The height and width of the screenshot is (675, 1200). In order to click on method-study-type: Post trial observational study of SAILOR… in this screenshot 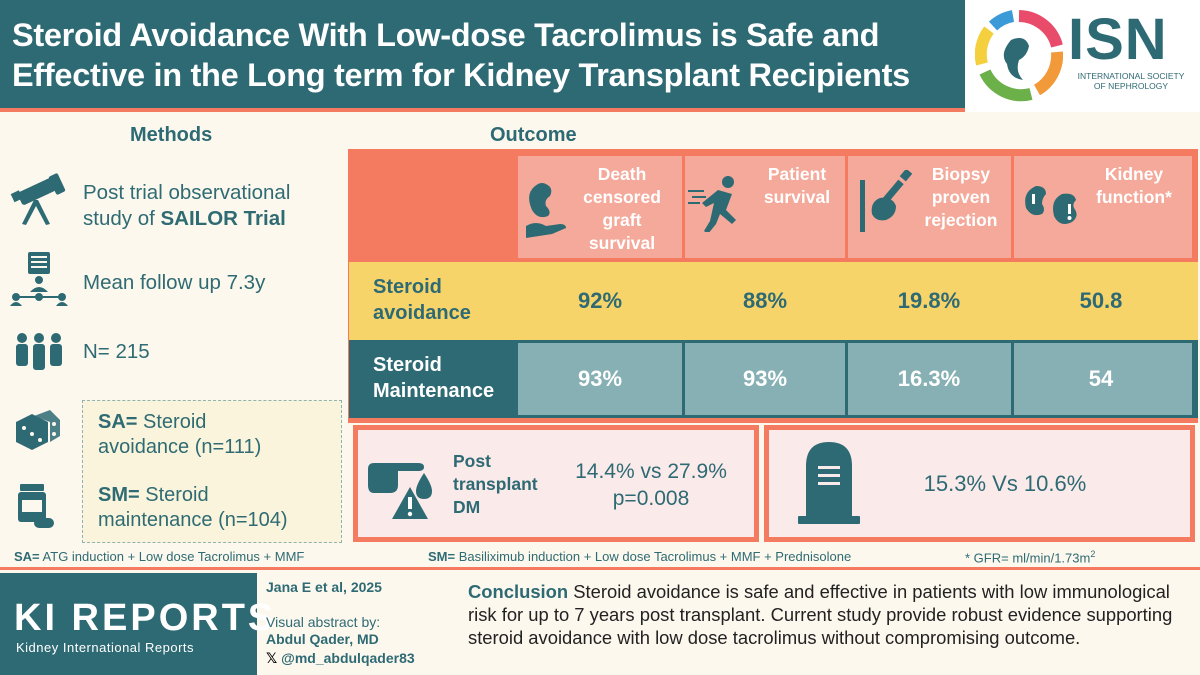, I will do `click(186, 206)`.